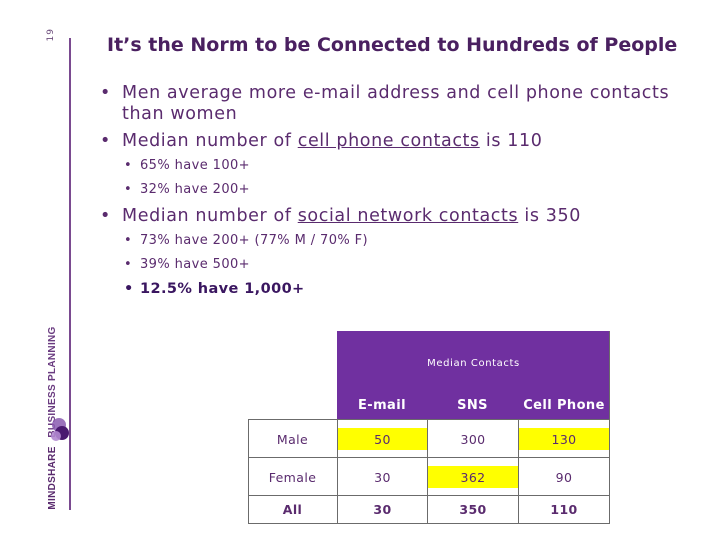 Image resolution: width=728 pixels, height=546 pixels. What do you see at coordinates (400, 241) in the screenshot?
I see `sub-bullet: 73% have 200+ (77% M / 70% F)` at bounding box center [400, 241].